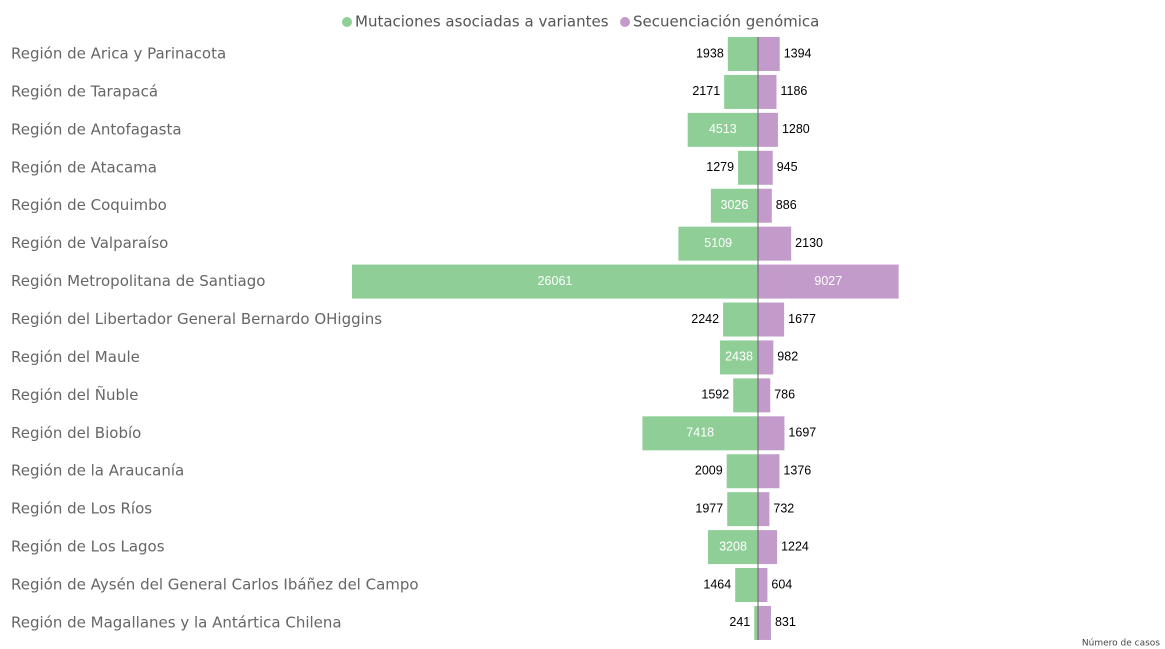 This screenshot has width=1165, height=649. Describe the element at coordinates (785, 622) in the screenshot. I see `value-label: 831` at that location.